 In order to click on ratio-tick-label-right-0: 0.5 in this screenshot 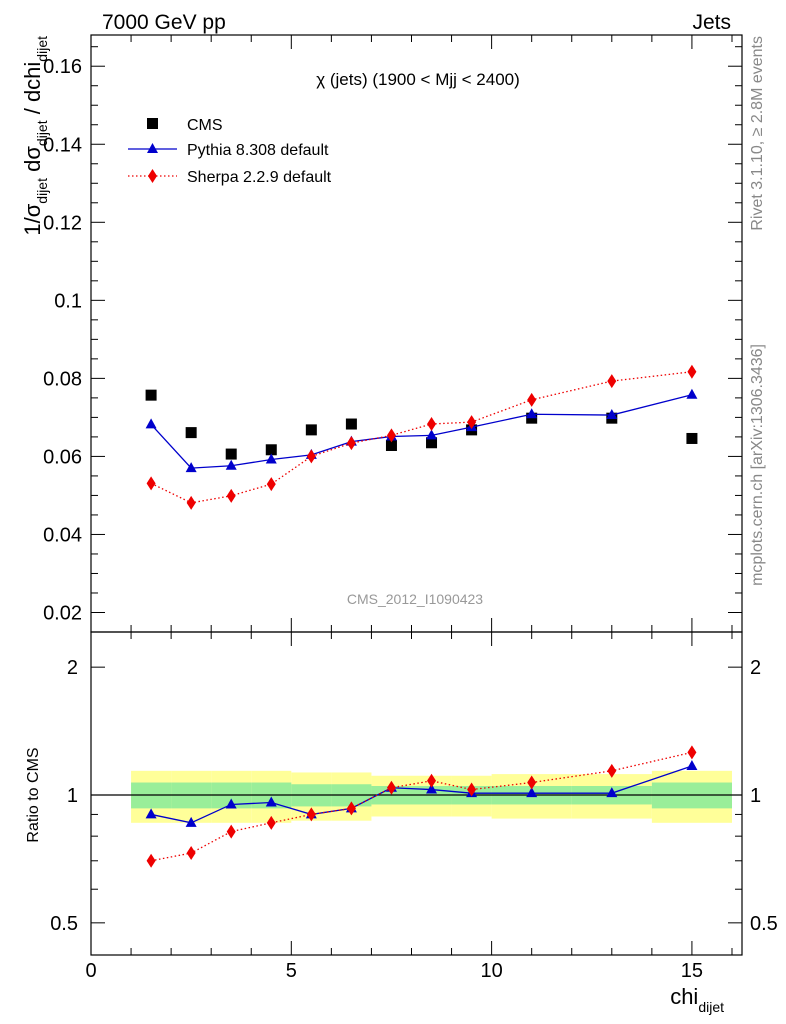, I will do `click(764, 924)`.